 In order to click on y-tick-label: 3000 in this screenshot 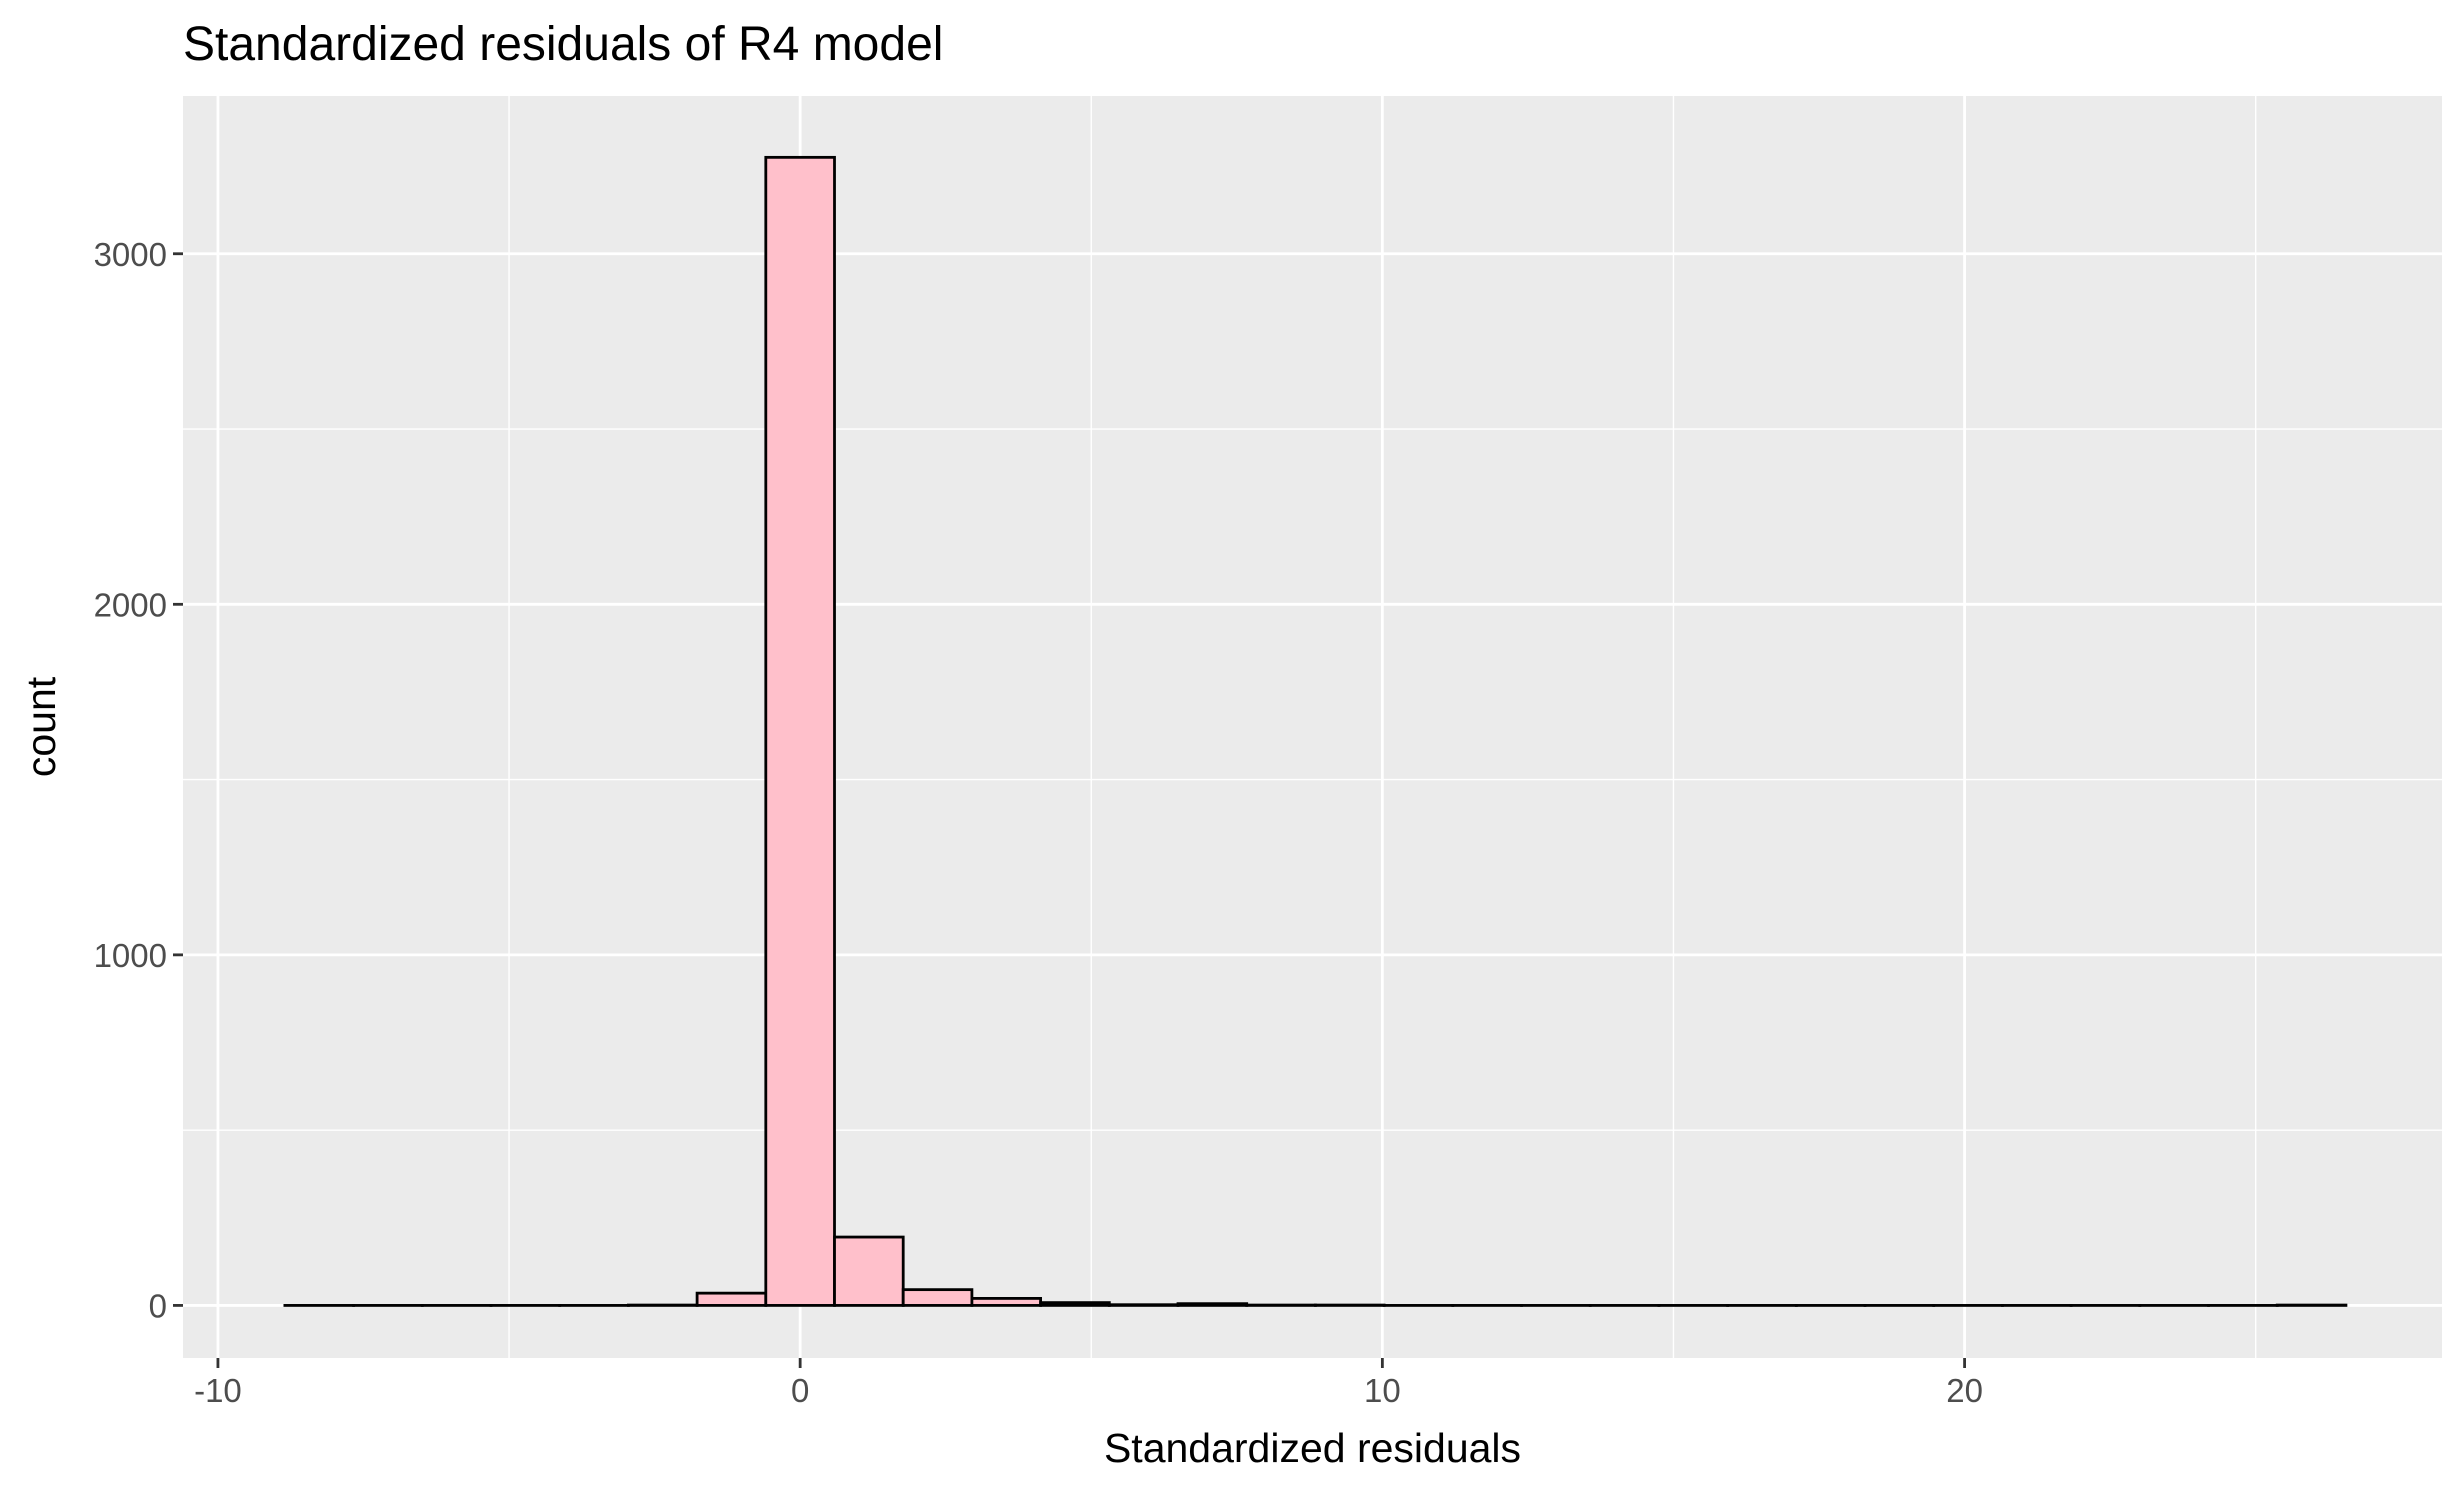, I will do `click(130, 254)`.